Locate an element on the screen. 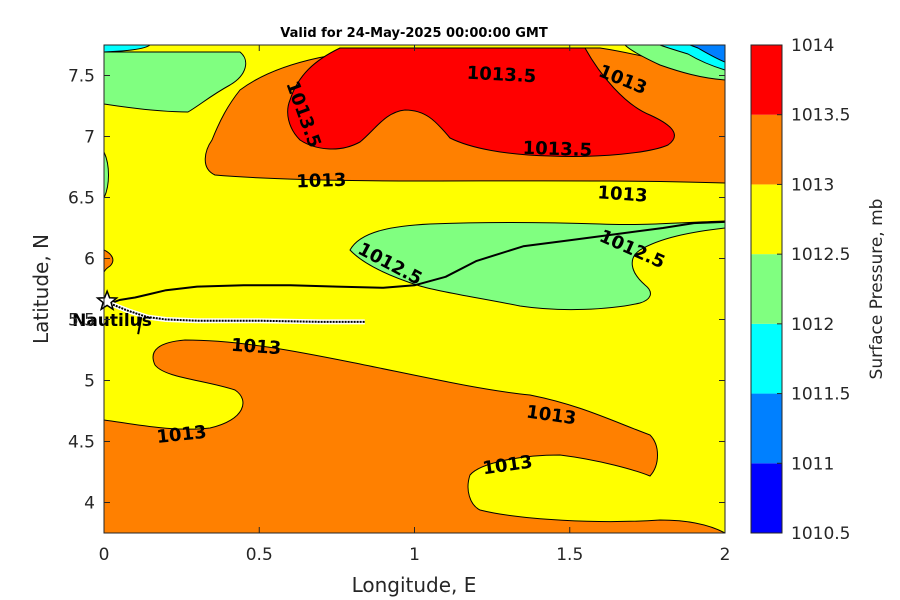 This screenshot has height=600, width=900. colorbar-tick-label: 1012 is located at coordinates (812, 325).